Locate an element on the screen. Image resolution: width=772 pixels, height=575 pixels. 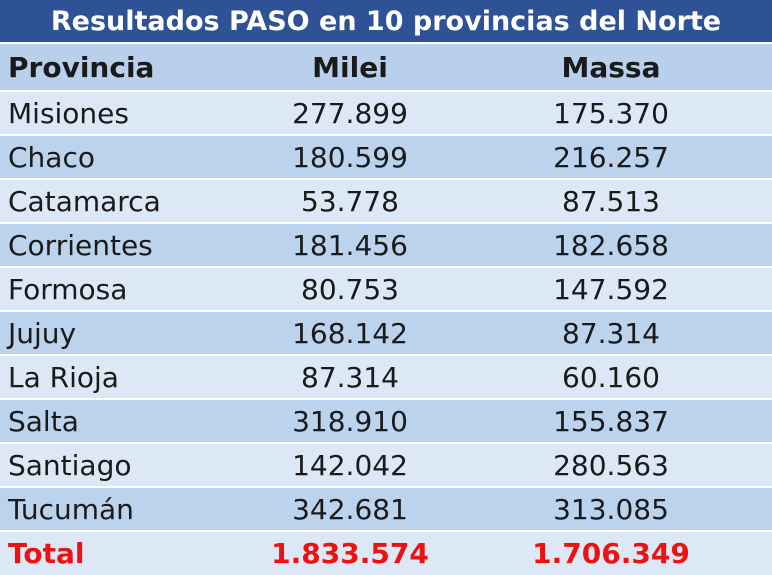
cell: Corrientes is located at coordinates (80, 245).